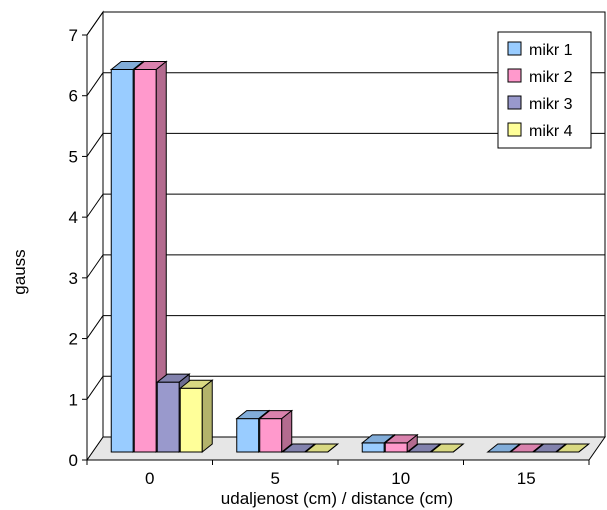  I want to click on legend-item: mikr 2, so click(540, 77).